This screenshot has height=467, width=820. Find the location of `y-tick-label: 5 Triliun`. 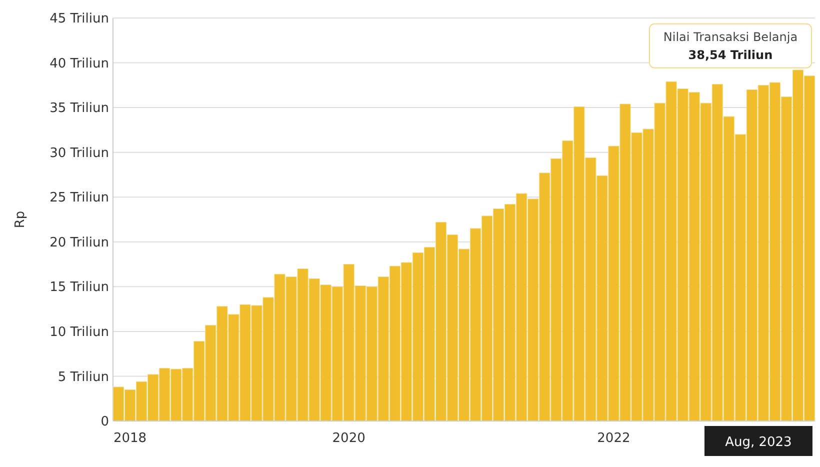

y-tick-label: 5 Triliun is located at coordinates (83, 377).